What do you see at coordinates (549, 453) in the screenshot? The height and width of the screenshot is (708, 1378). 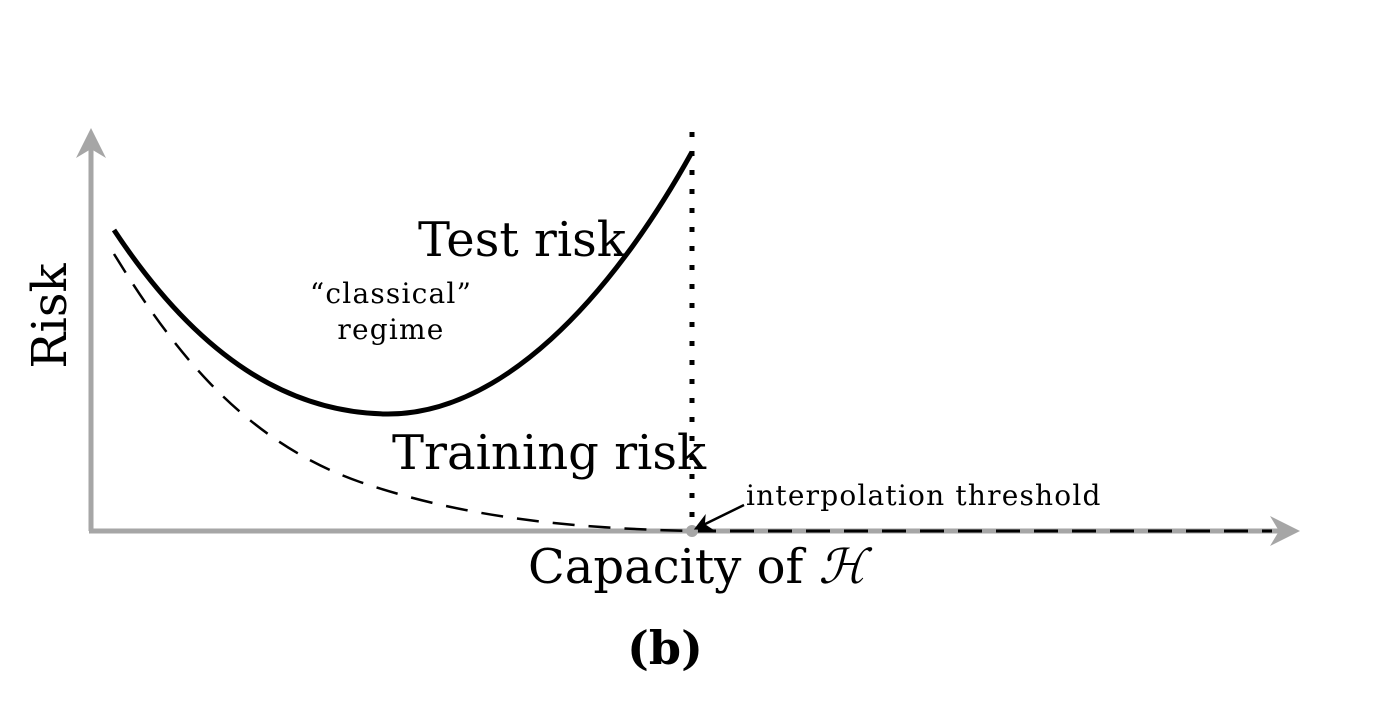 I see `training-risk-label: Training risk` at bounding box center [549, 453].